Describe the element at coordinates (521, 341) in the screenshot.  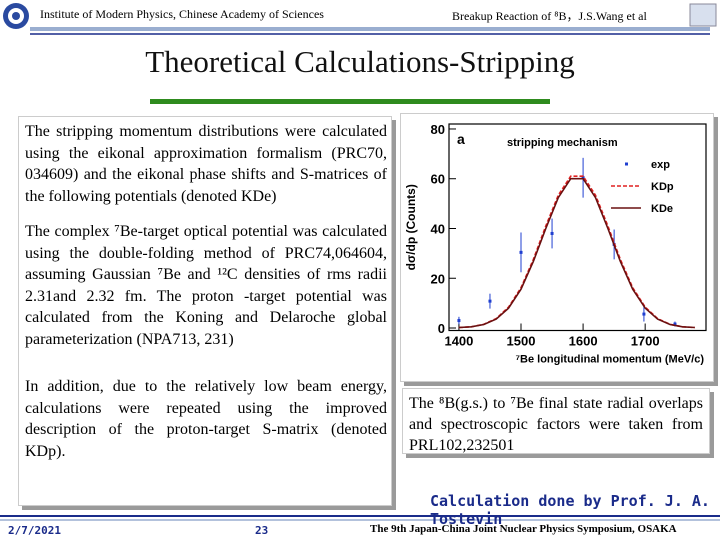
I see `x-tick-label: 1500` at that location.